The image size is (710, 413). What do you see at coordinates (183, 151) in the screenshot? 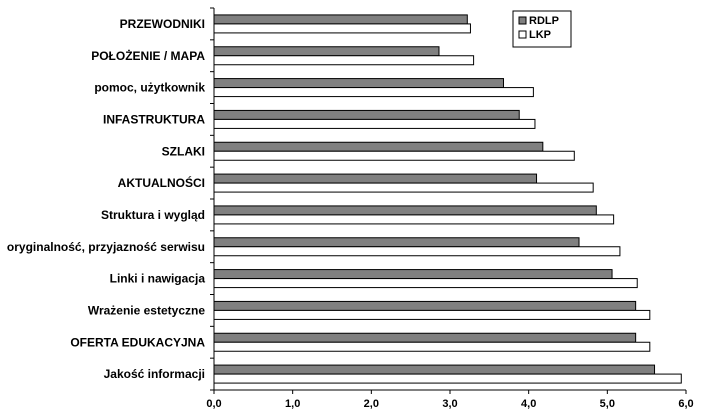
I see `category-label: SZLAKI` at bounding box center [183, 151].